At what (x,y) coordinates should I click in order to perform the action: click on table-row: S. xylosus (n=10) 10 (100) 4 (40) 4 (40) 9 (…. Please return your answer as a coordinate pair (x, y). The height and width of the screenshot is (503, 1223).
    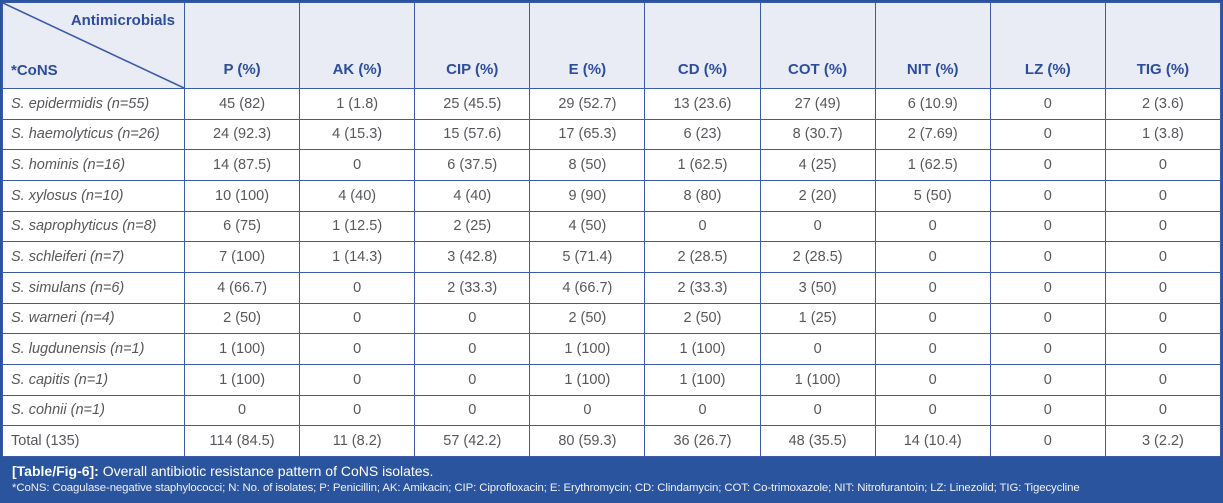
    Looking at the image, I should click on (611, 195).